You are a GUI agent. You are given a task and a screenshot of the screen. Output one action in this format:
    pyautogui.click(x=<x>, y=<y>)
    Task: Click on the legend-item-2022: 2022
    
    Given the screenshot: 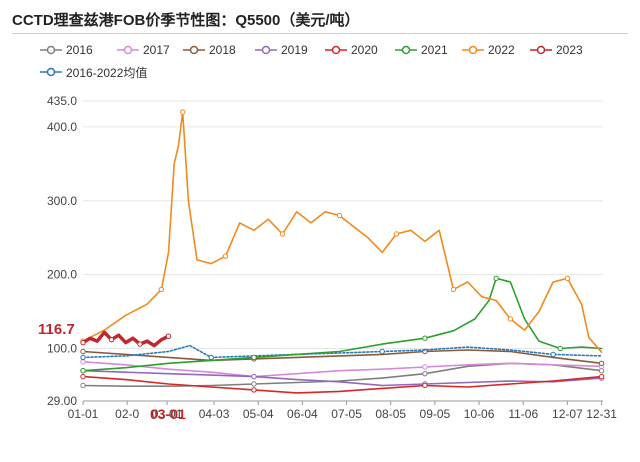 What is the action you would take?
    pyautogui.click(x=488, y=50)
    